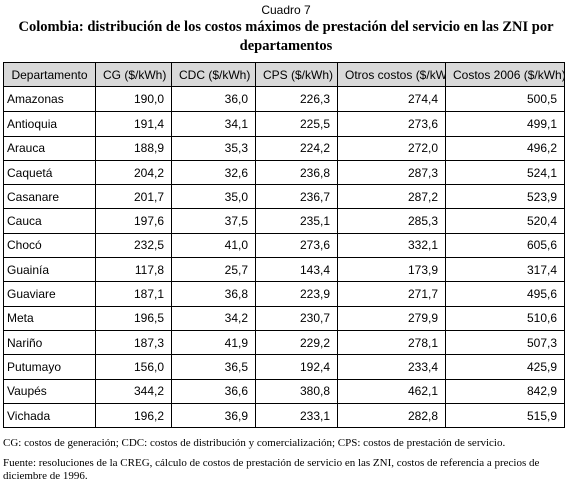 This screenshot has height=483, width=572. Describe the element at coordinates (505, 172) in the screenshot. I see `cell-costos-2006: 524,1` at that location.